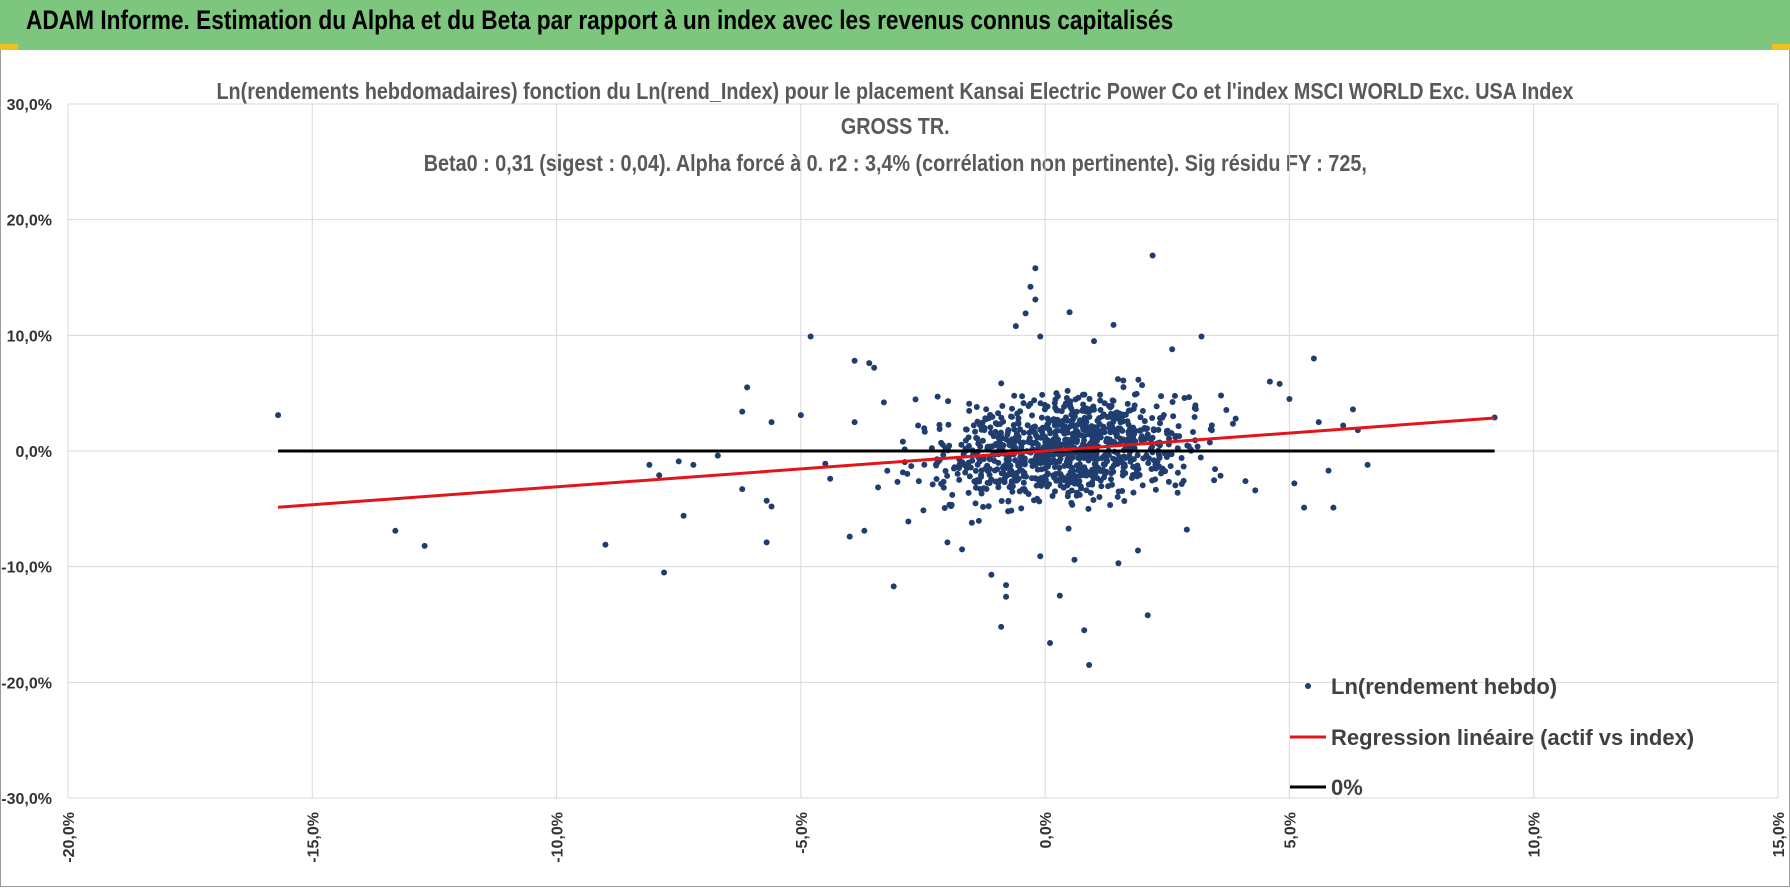  Describe the element at coordinates (1535, 834) in the screenshot. I see `x-tick-label: 10,0%` at that location.